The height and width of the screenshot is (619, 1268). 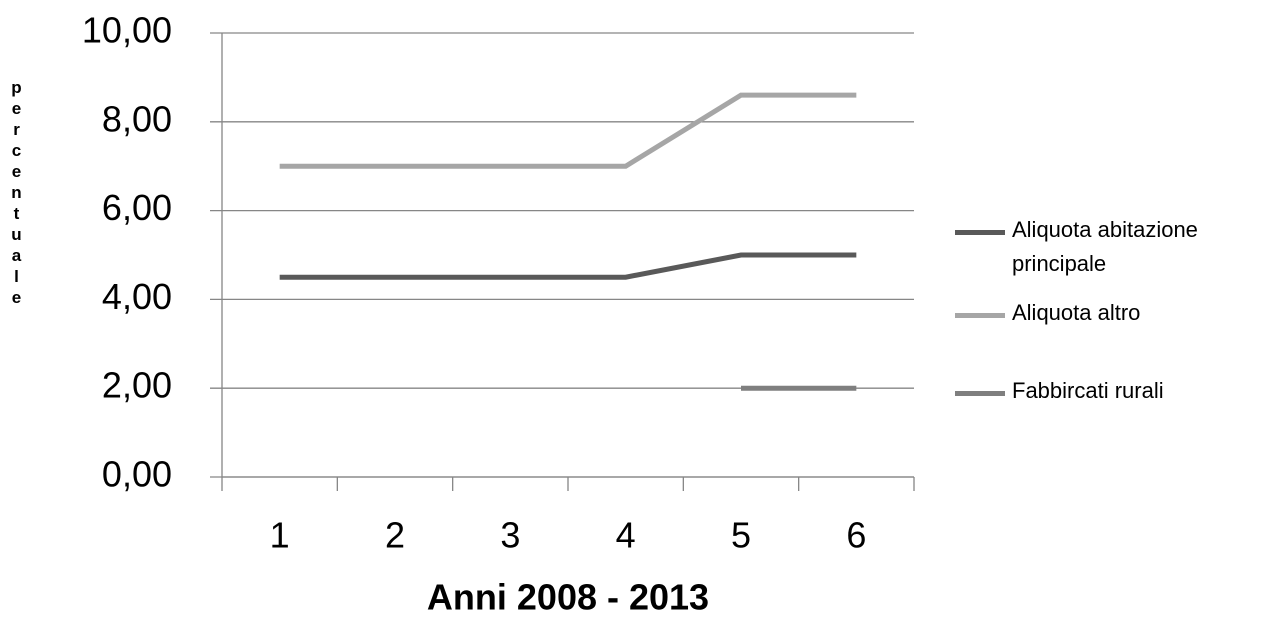 What do you see at coordinates (626, 535) in the screenshot?
I see `x-tick-label: 4` at bounding box center [626, 535].